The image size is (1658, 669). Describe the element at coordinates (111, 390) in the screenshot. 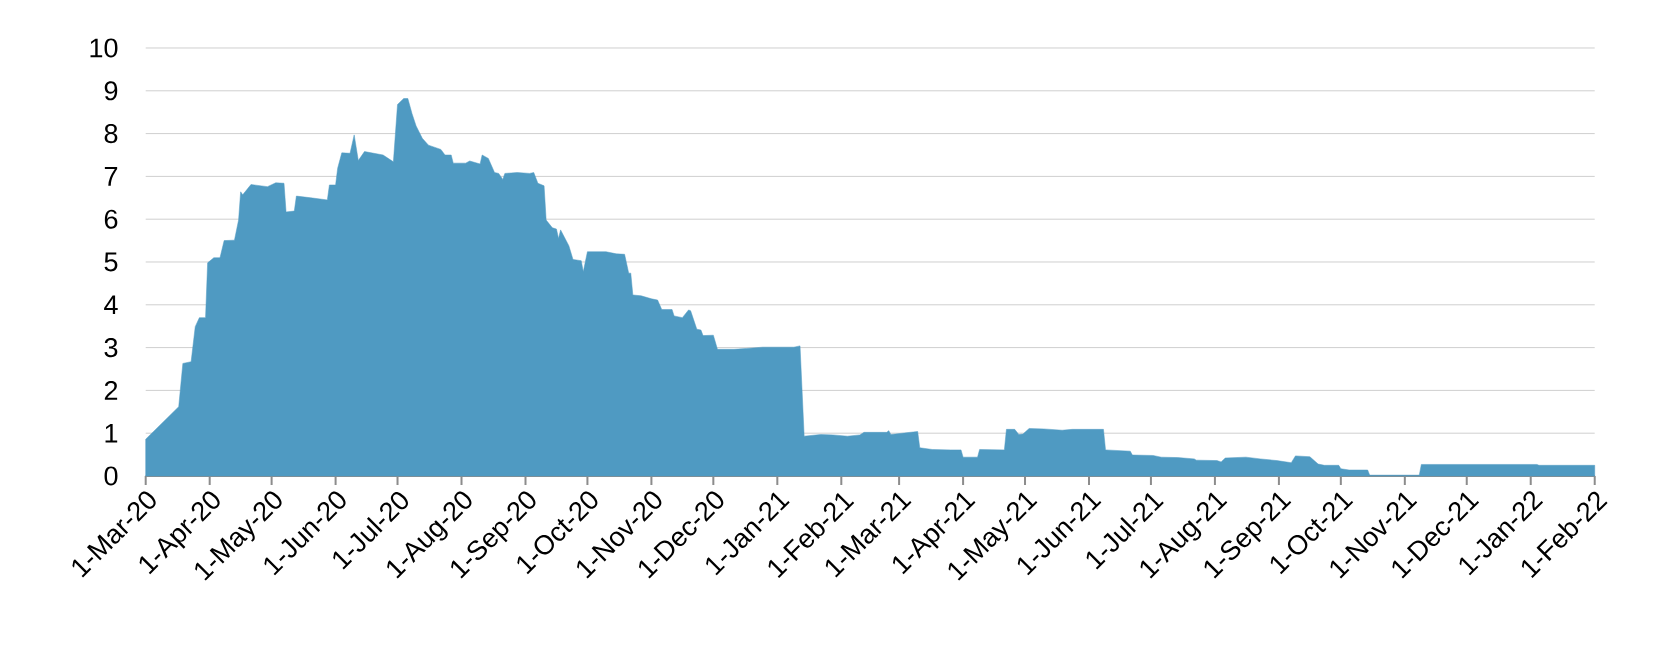

I see `y-tick-label: 2` at that location.